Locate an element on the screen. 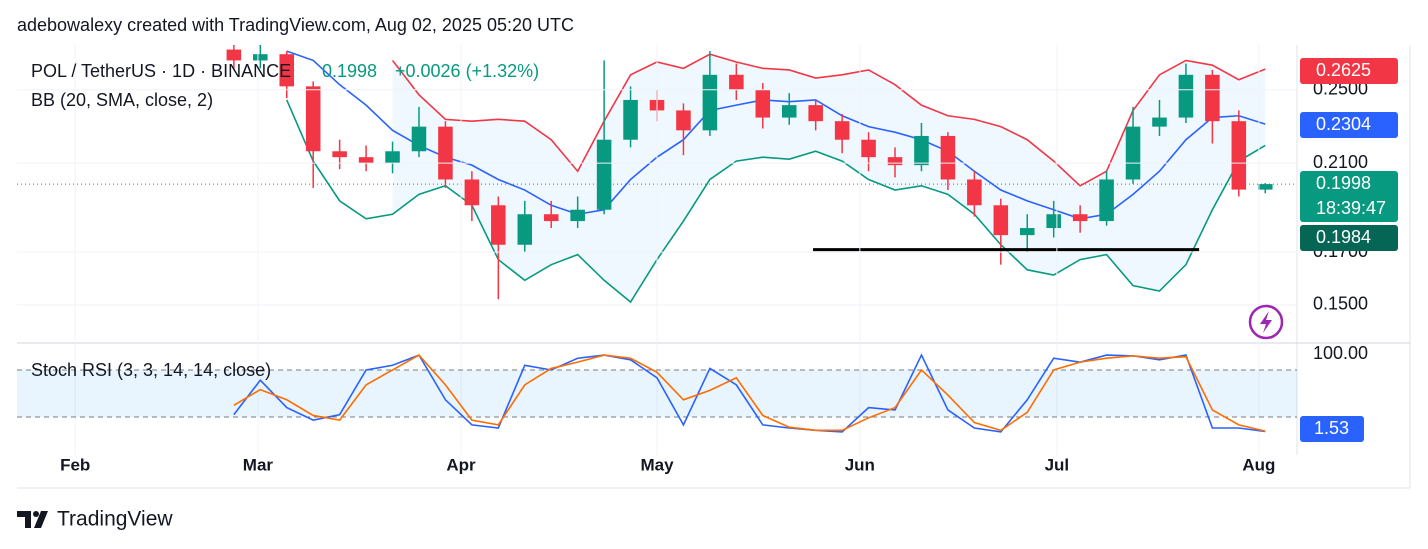 The image size is (1428, 549). y-tick-label: 0.2100 is located at coordinates (1340, 162).